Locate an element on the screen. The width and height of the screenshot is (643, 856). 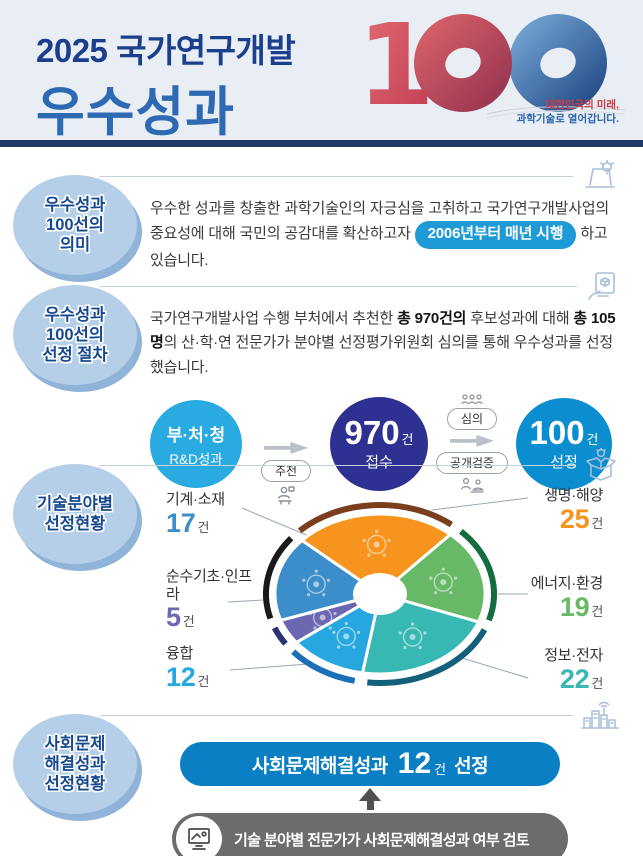
badge-fields: 기술분야별 선정현황 is located at coordinates (75, 514).